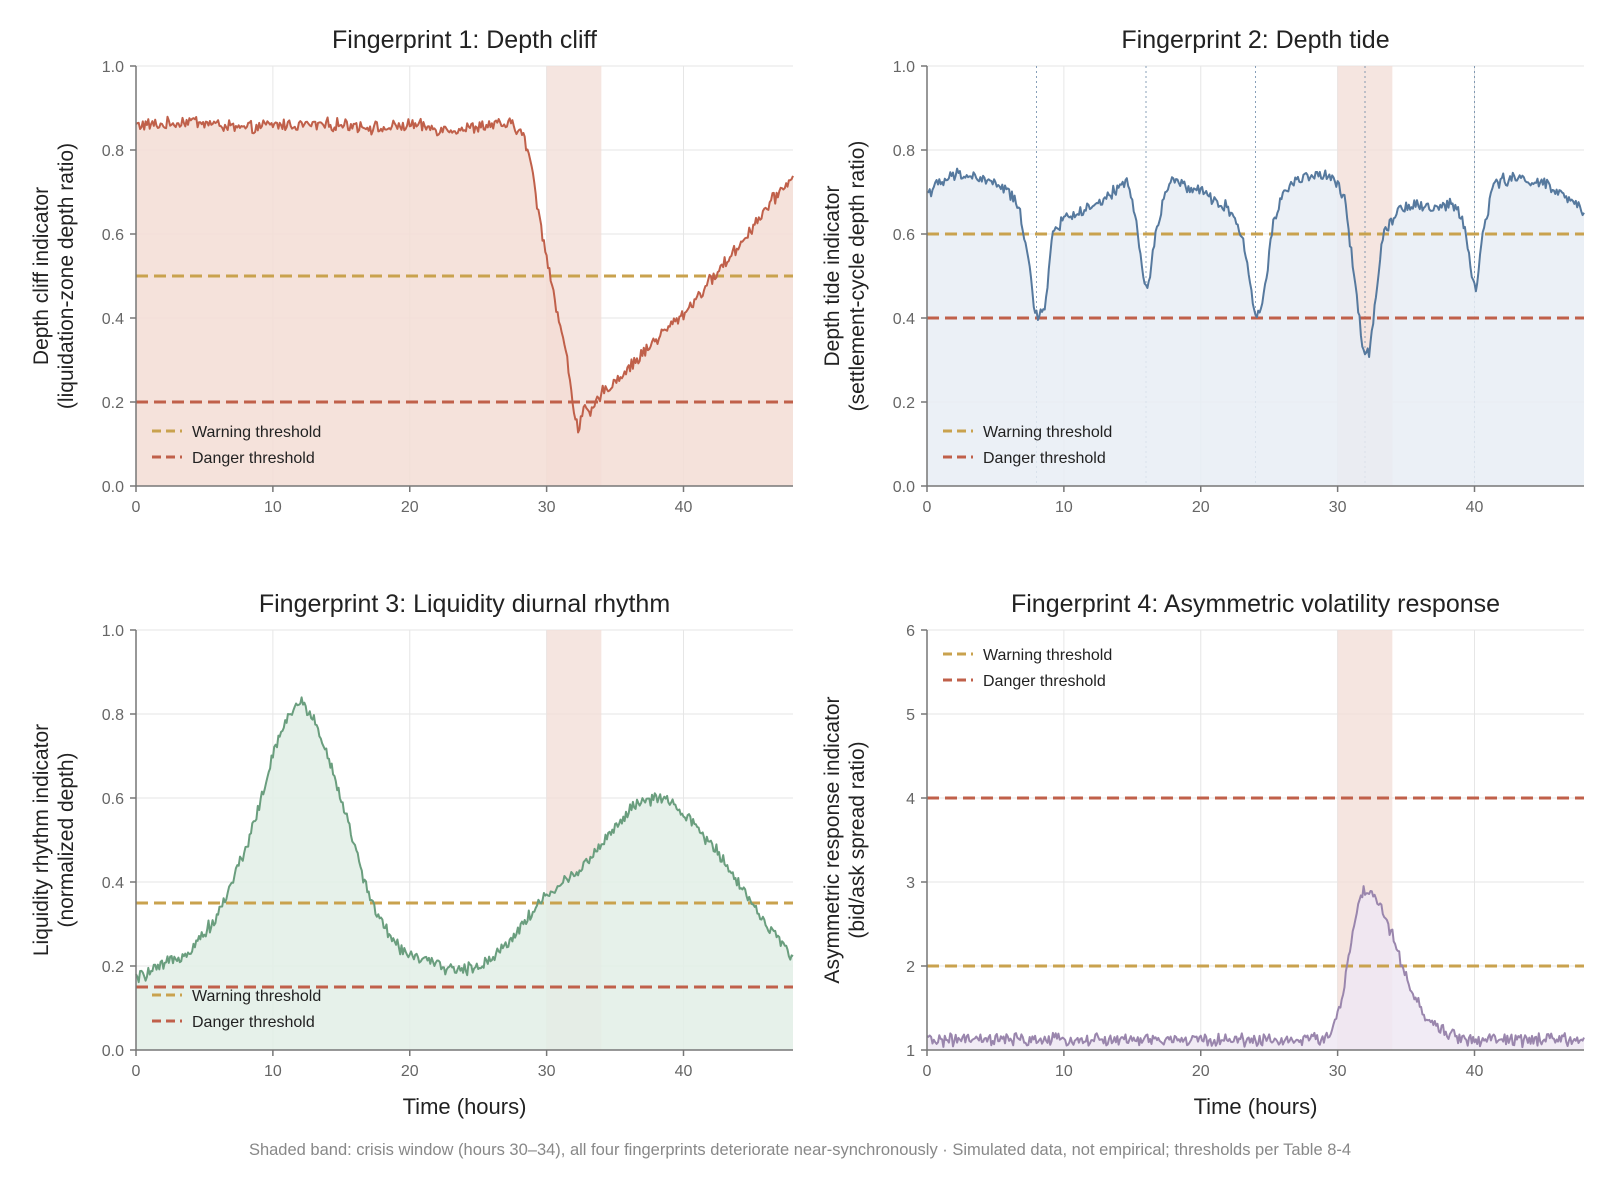 This screenshot has height=1187, width=1600. I want to click on y-tick-label: 6, so click(910, 631).